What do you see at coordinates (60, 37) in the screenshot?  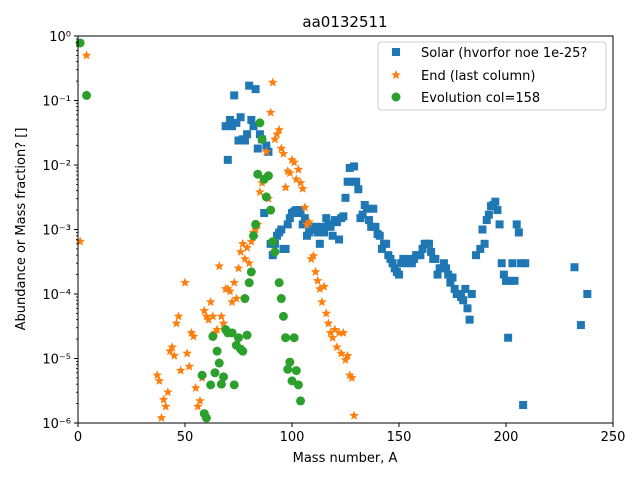 I see `y-tick-label: 10⁰` at bounding box center [60, 37].